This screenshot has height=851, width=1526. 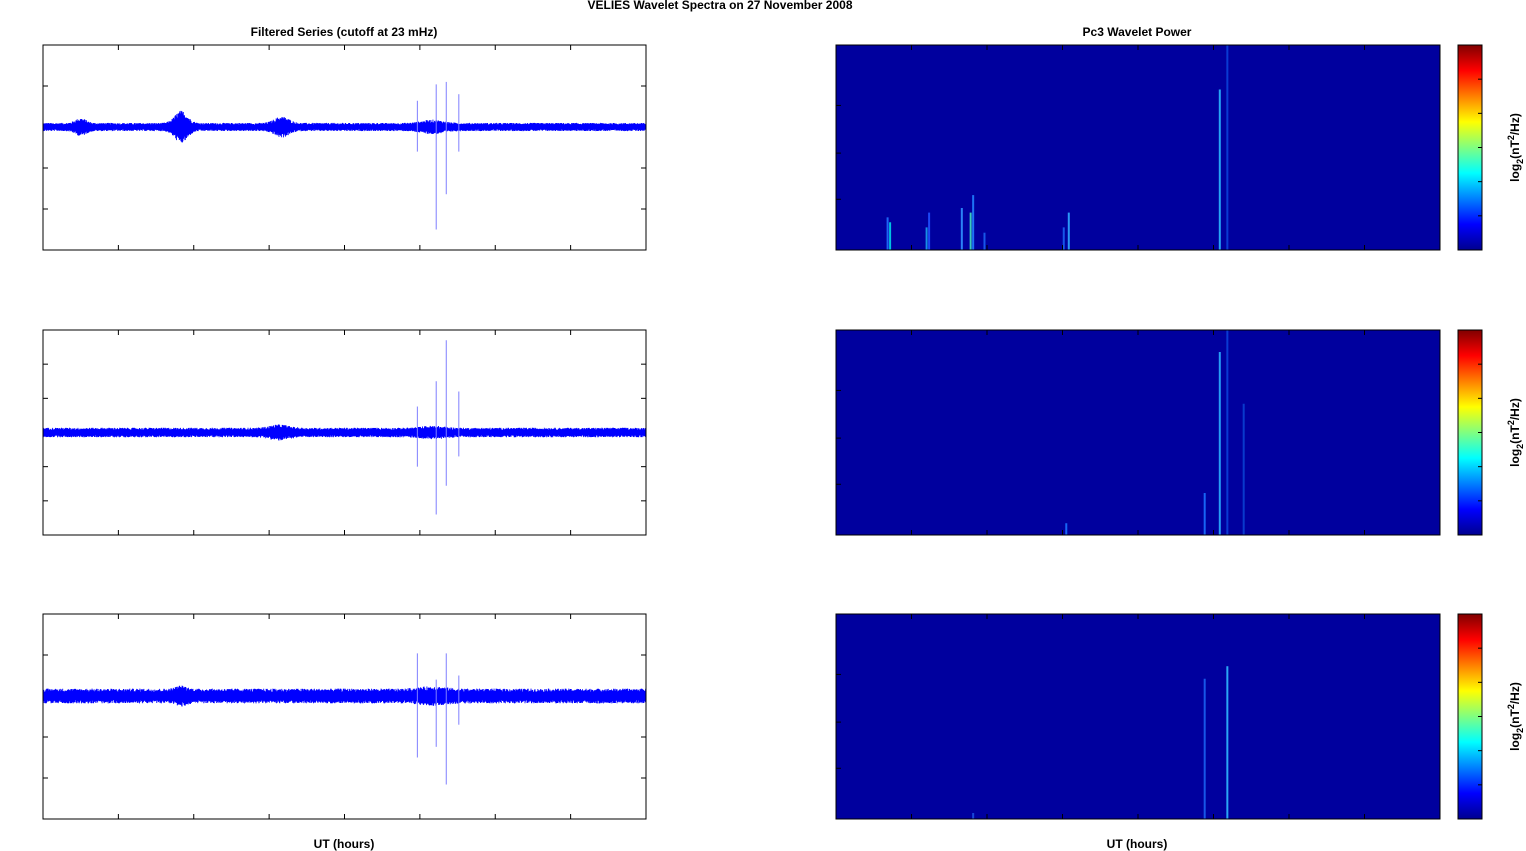 I want to click on wavelet-x-colorbar-label: log2(nT2/Hz), so click(x=1515, y=147).